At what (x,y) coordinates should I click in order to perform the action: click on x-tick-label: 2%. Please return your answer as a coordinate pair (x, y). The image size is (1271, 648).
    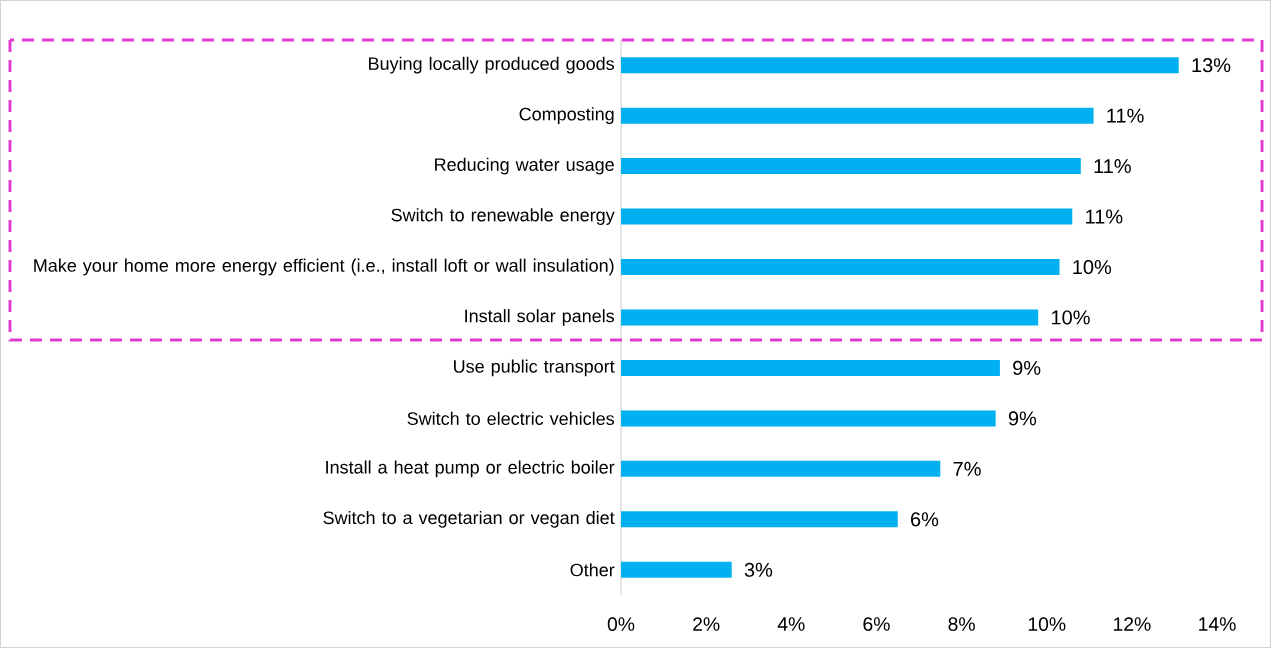
    Looking at the image, I should click on (706, 624).